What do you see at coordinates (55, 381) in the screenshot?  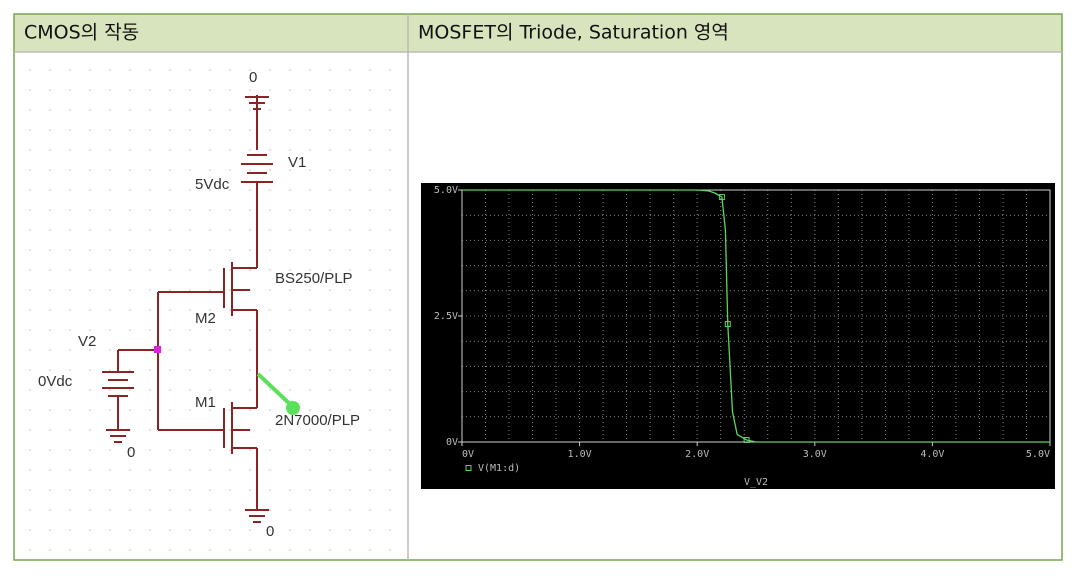 I see `label: 0Vdc` at bounding box center [55, 381].